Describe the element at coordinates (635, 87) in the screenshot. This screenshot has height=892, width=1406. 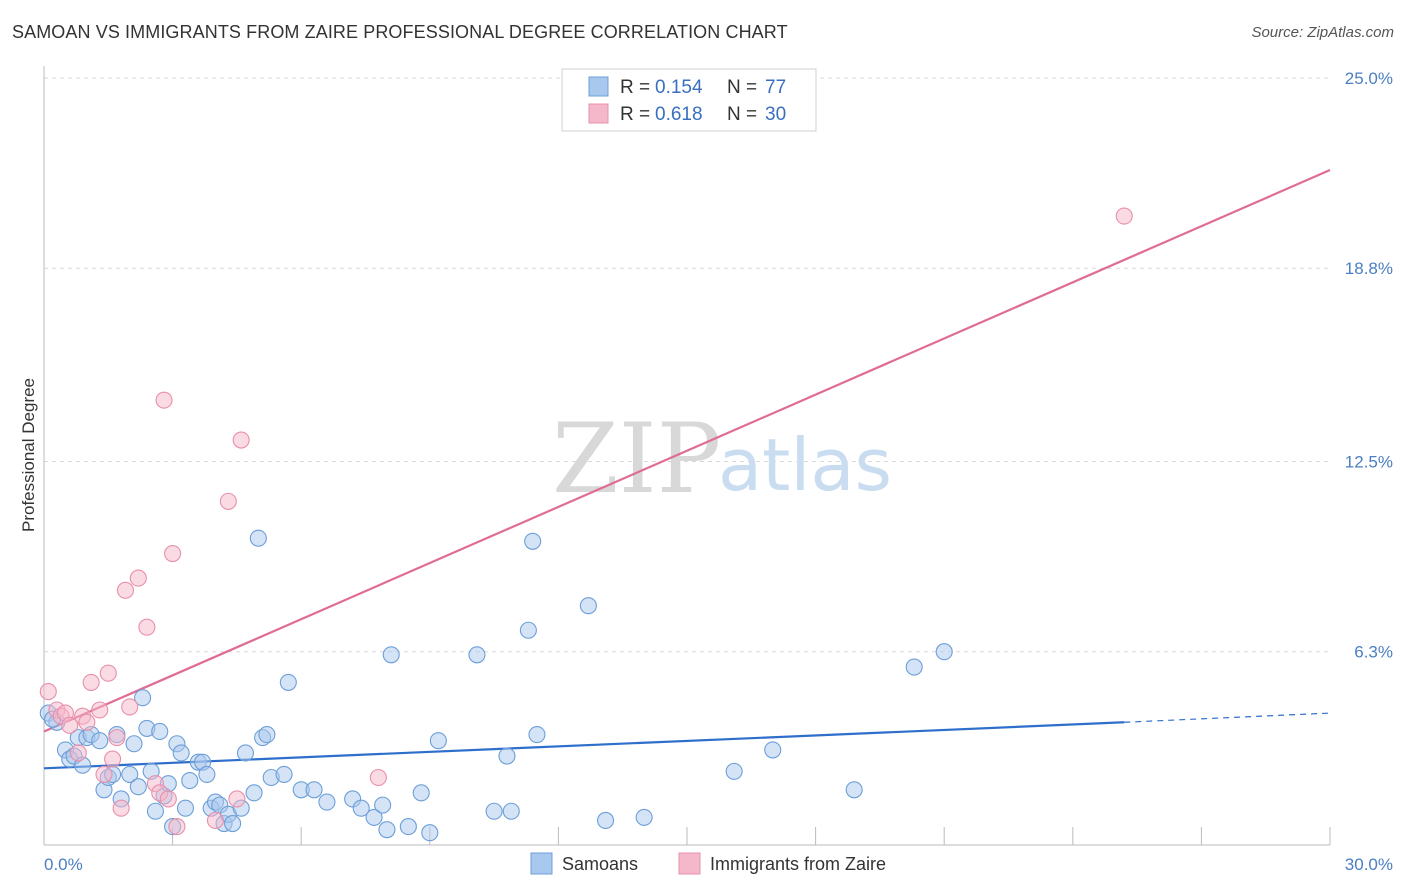
I see `legend-r-label-1: R =` at that location.